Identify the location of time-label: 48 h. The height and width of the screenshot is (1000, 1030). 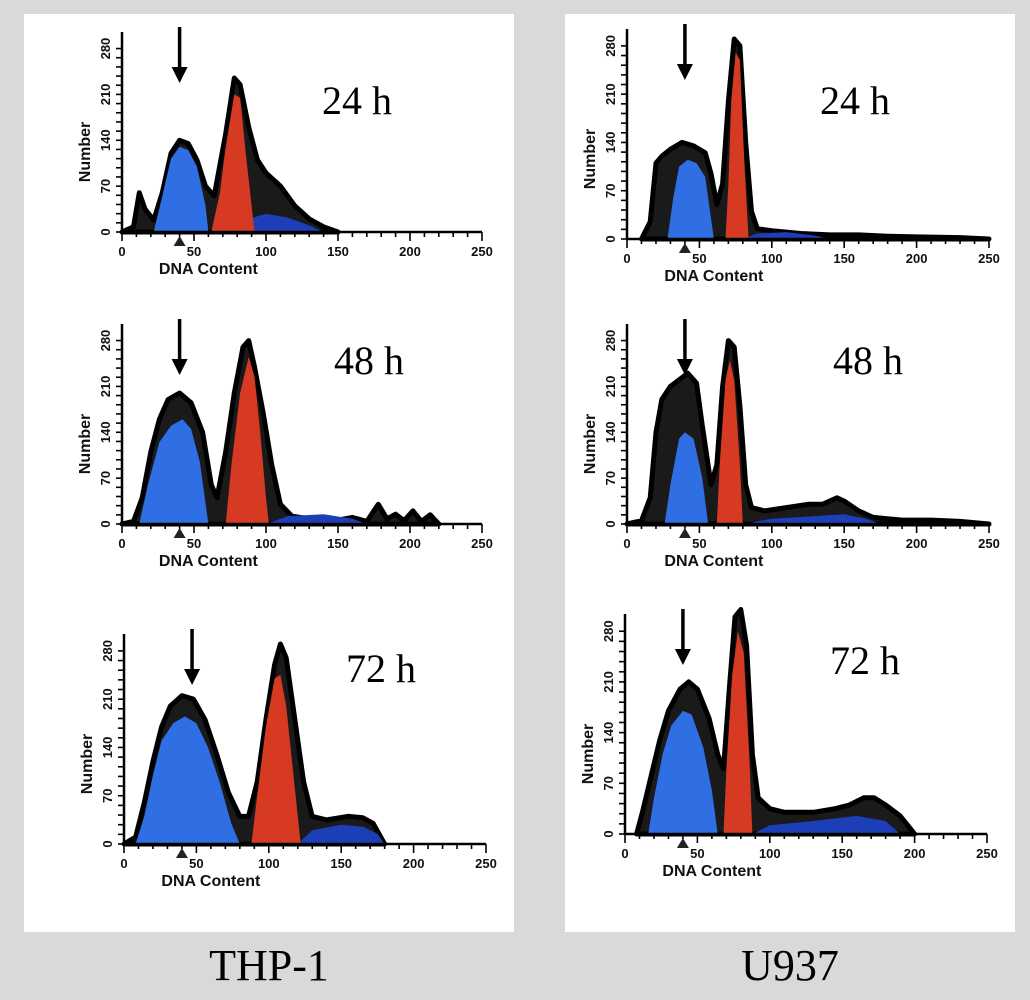
(369, 360).